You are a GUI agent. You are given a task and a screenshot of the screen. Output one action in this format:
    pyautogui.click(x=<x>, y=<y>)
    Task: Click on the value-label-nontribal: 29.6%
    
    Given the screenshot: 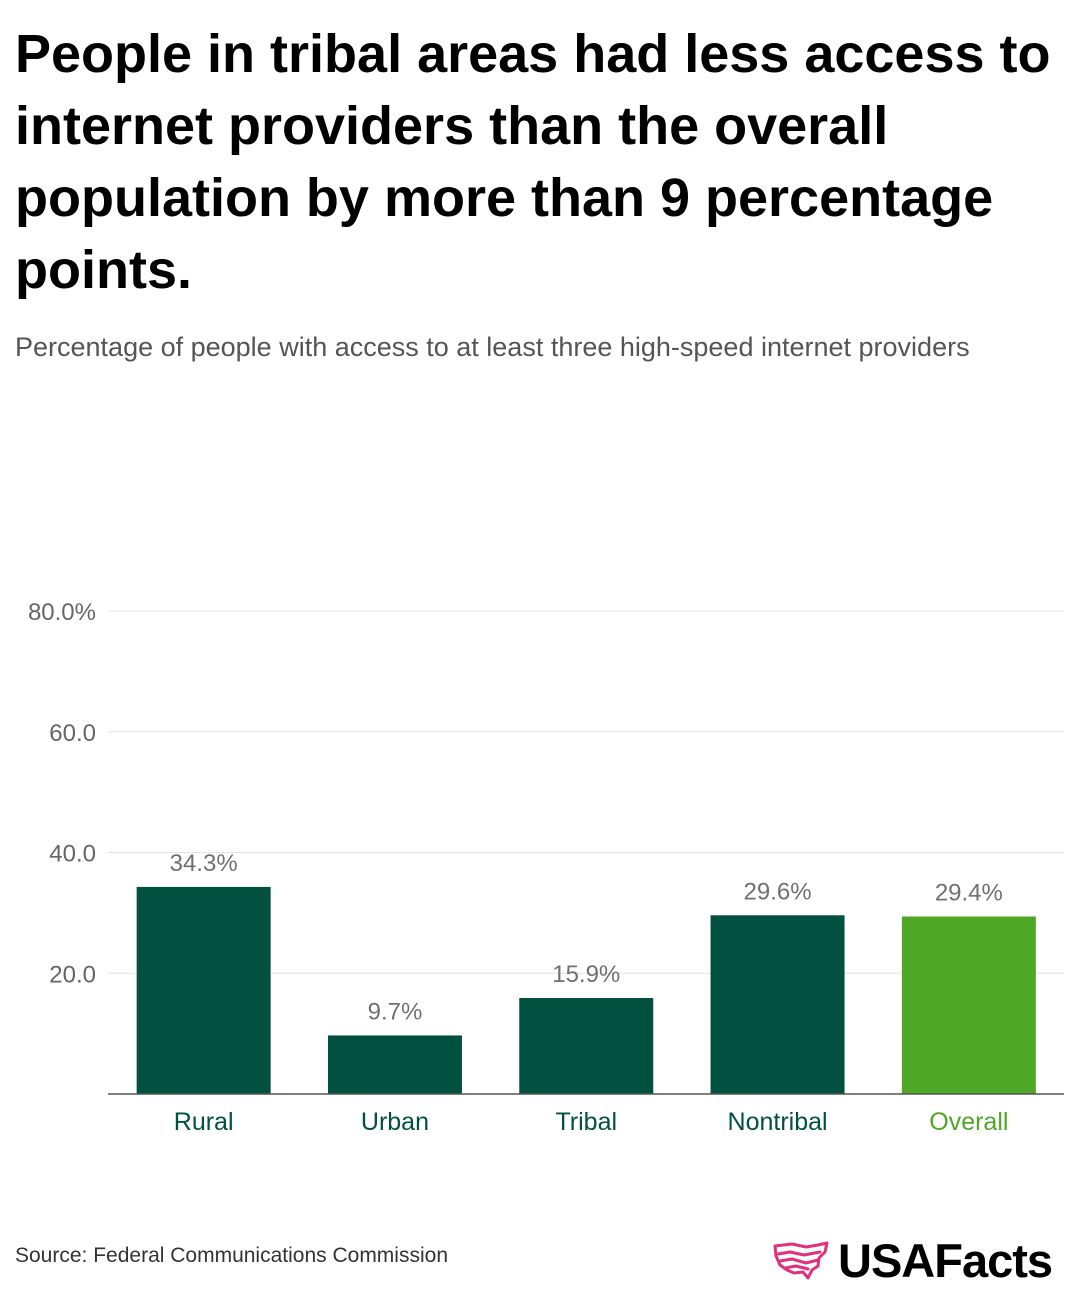 What is the action you would take?
    pyautogui.click(x=778, y=891)
    